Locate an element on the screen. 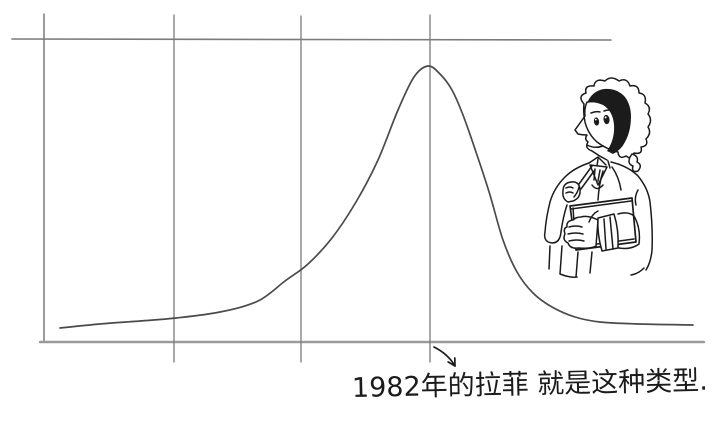 Image resolution: width=720 pixels, height=435 pixels. annotation-arrow-shaft is located at coordinates (444, 356).